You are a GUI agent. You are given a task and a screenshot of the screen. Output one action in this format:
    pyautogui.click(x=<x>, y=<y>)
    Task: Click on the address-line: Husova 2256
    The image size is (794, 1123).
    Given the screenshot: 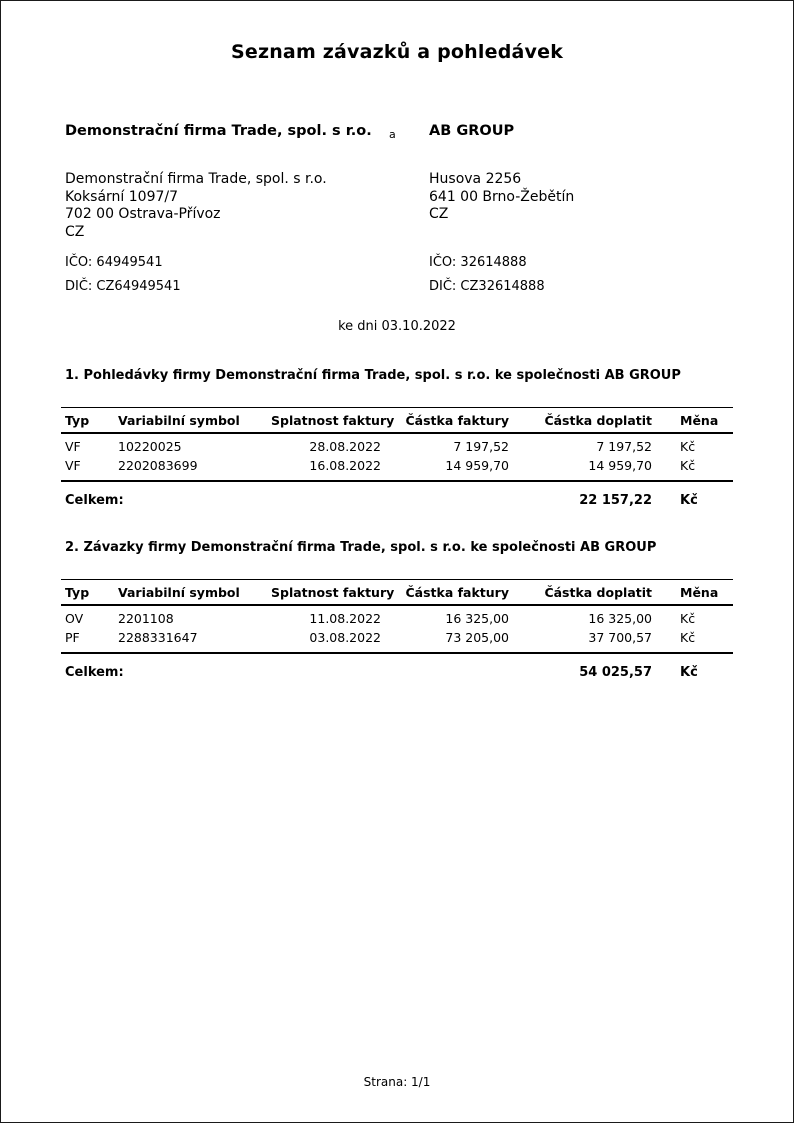 What is the action you would take?
    pyautogui.click(x=475, y=179)
    